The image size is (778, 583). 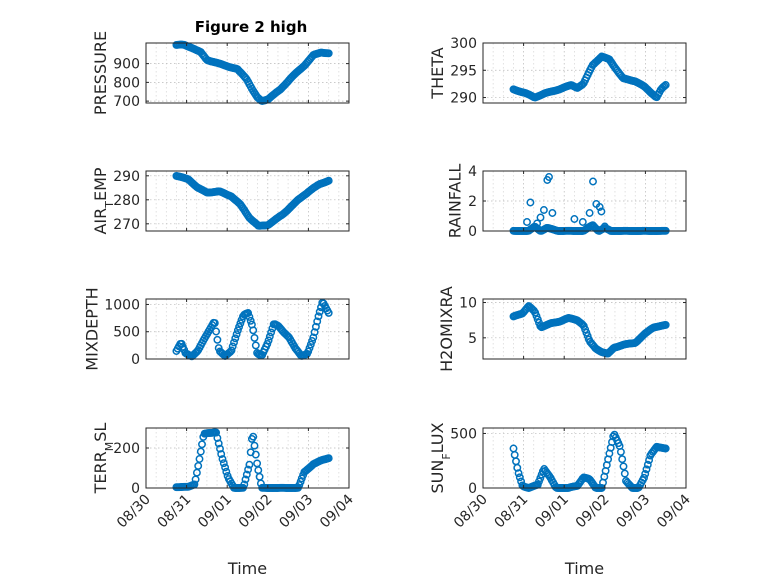 I want to click on x-tick-label: 08/31, so click(x=512, y=512).